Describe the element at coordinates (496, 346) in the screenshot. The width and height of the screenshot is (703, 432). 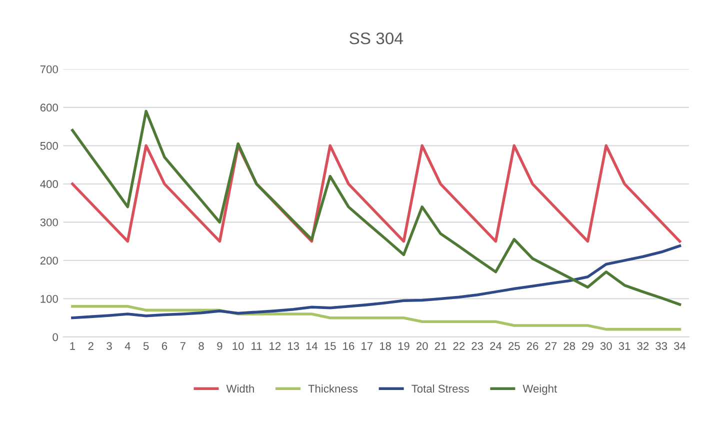
I see `x-tick-label: 24` at that location.